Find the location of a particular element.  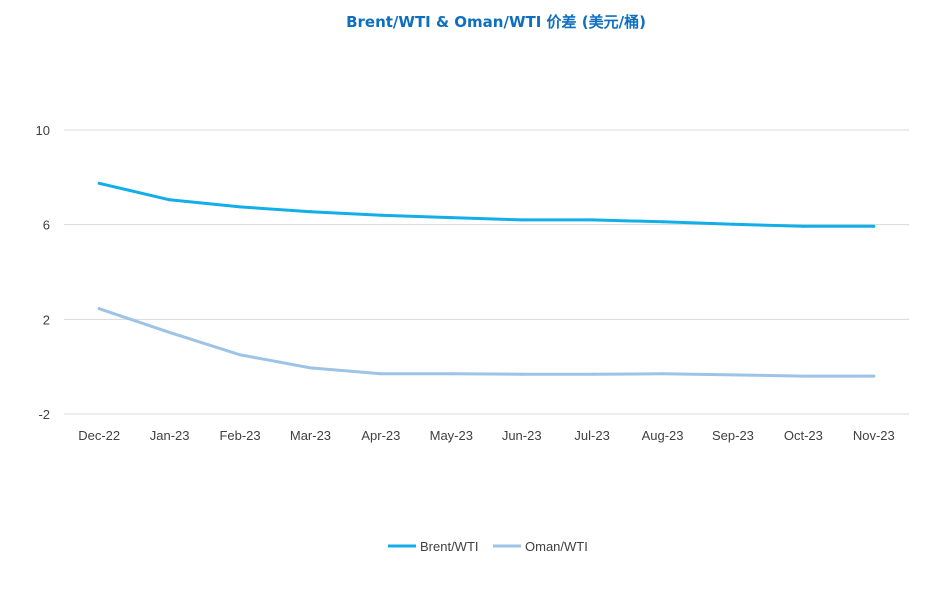

chart-title: Brent/WTI & Oman/WTI 价差 (美元/桶) is located at coordinates (496, 22).